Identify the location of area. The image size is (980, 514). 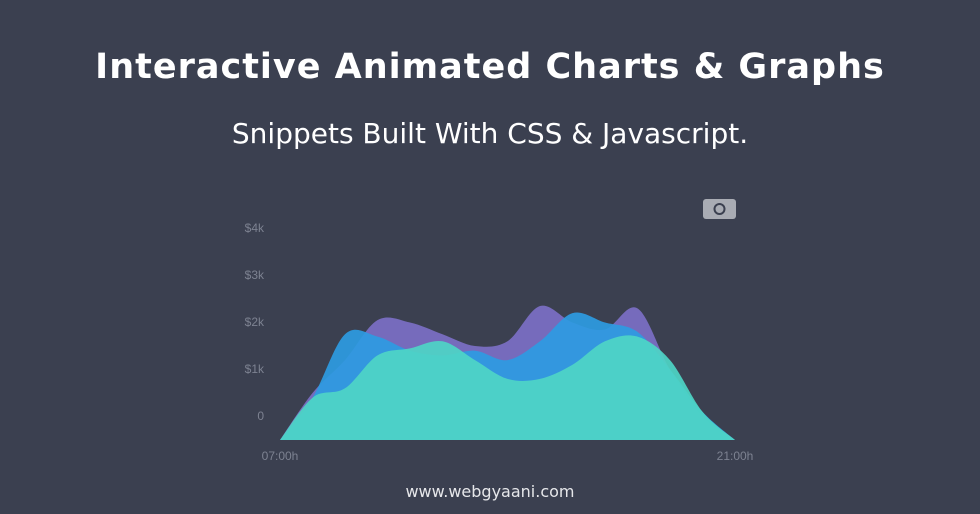
(507, 387).